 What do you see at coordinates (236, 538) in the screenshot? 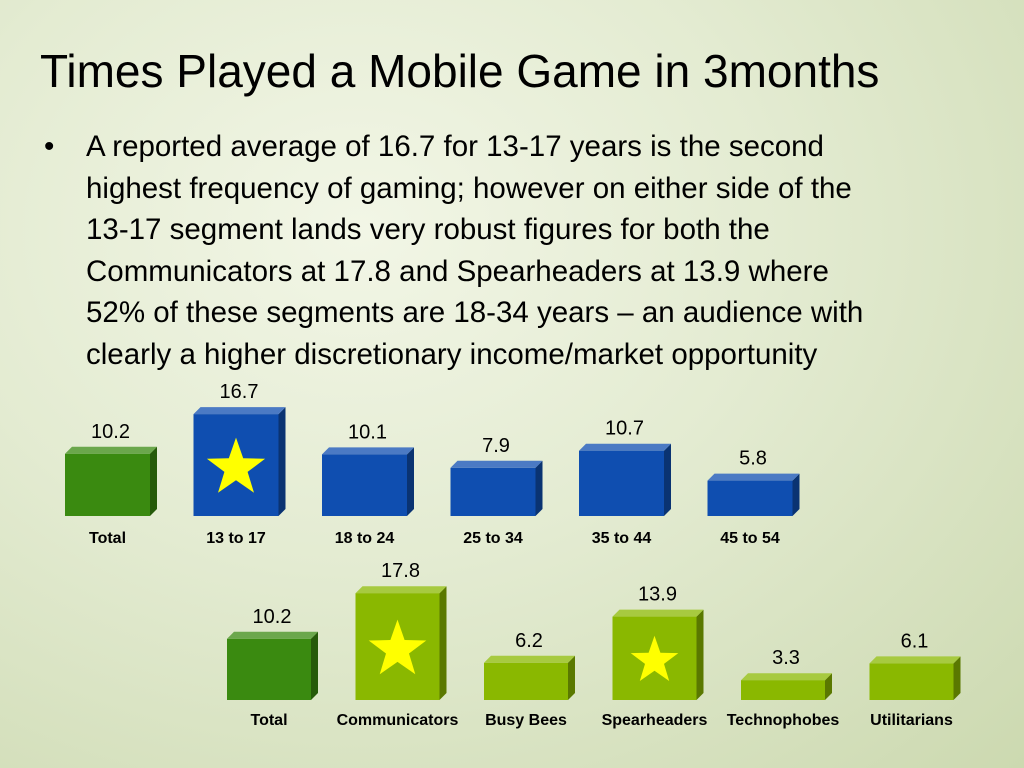
I see `category-label: 13 to 17` at bounding box center [236, 538].